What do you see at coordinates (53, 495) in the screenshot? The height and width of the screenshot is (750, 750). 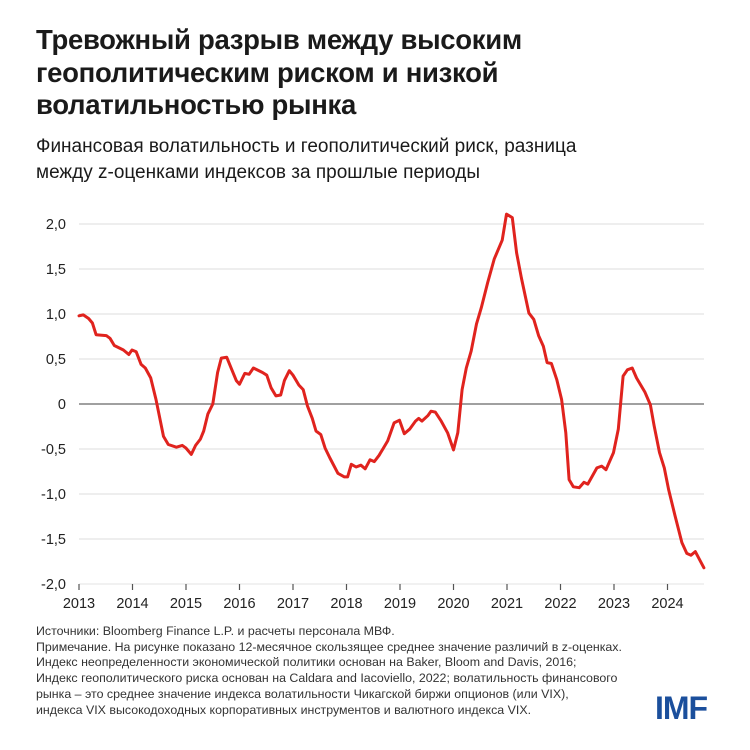 I see `y-tick-label: -1,0` at bounding box center [53, 495].